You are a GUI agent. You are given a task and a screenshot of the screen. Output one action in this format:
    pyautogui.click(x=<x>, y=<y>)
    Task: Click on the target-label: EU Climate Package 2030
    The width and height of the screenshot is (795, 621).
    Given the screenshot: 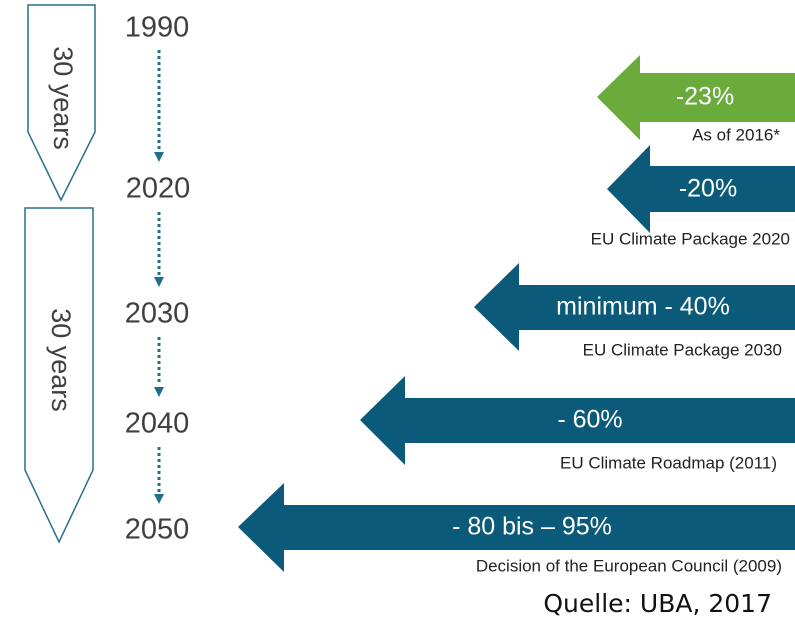 What is the action you would take?
    pyautogui.click(x=682, y=349)
    